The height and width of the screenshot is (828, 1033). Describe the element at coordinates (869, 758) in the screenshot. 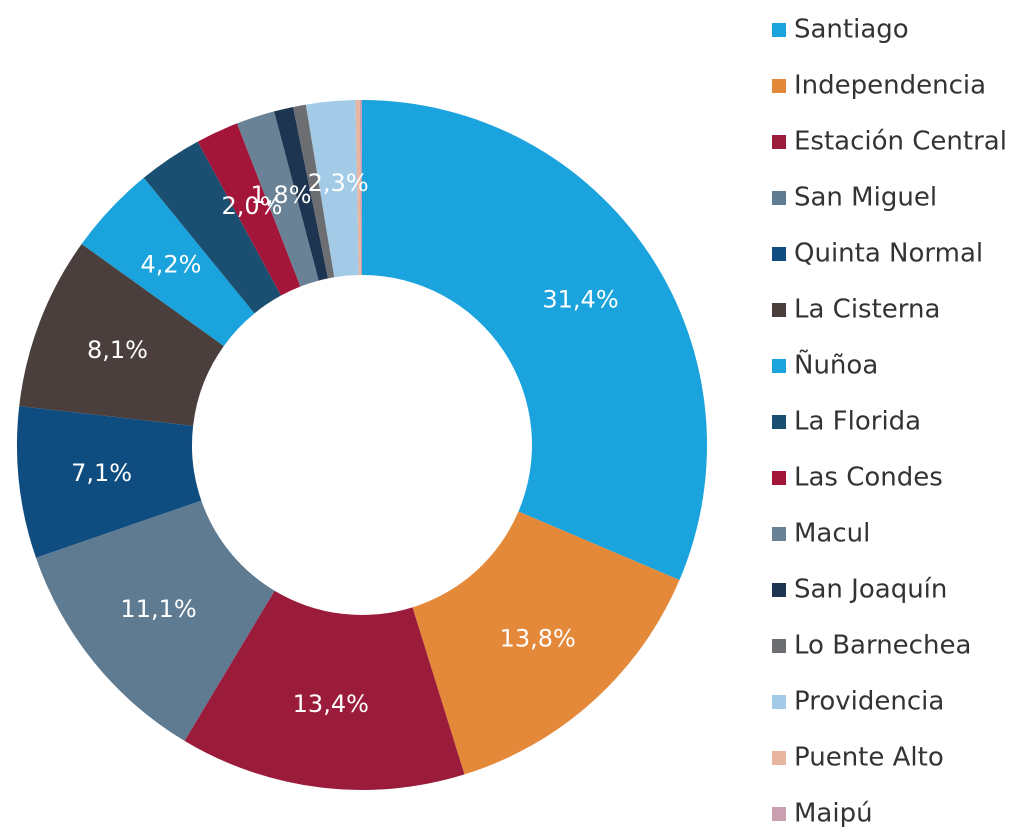

I see `legend-label: Puente Alto` at that location.